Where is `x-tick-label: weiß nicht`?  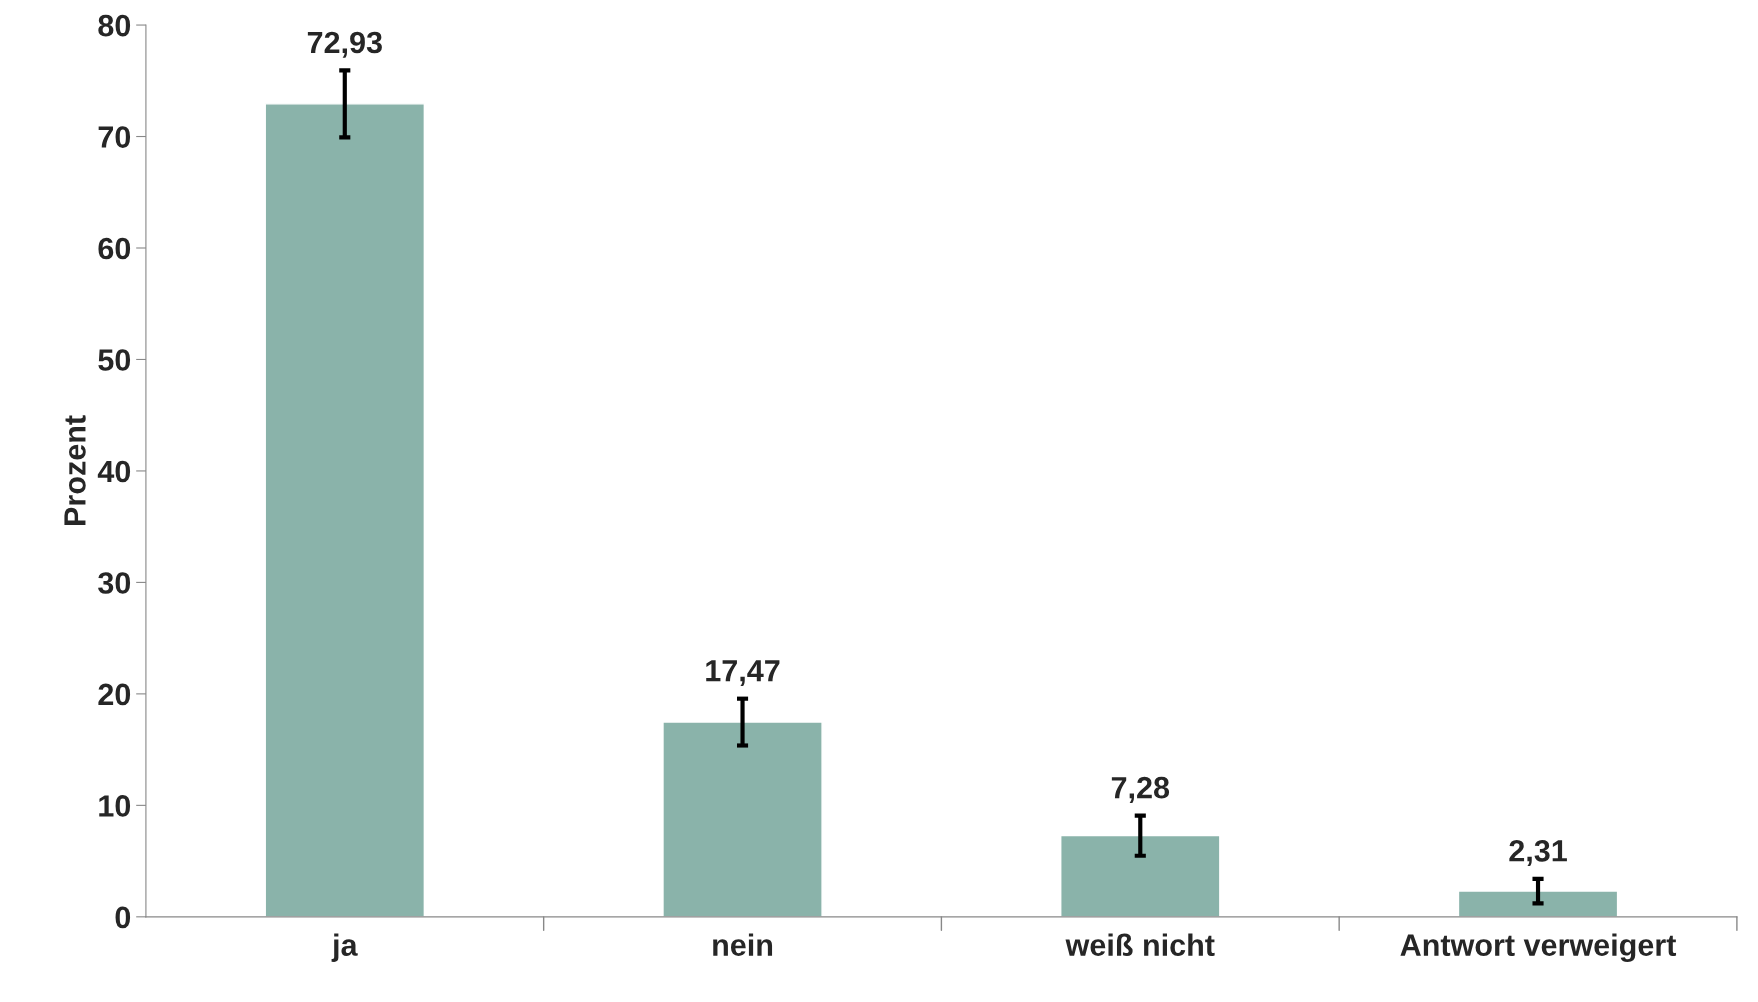 x-tick-label: weiß nicht is located at coordinates (1140, 944).